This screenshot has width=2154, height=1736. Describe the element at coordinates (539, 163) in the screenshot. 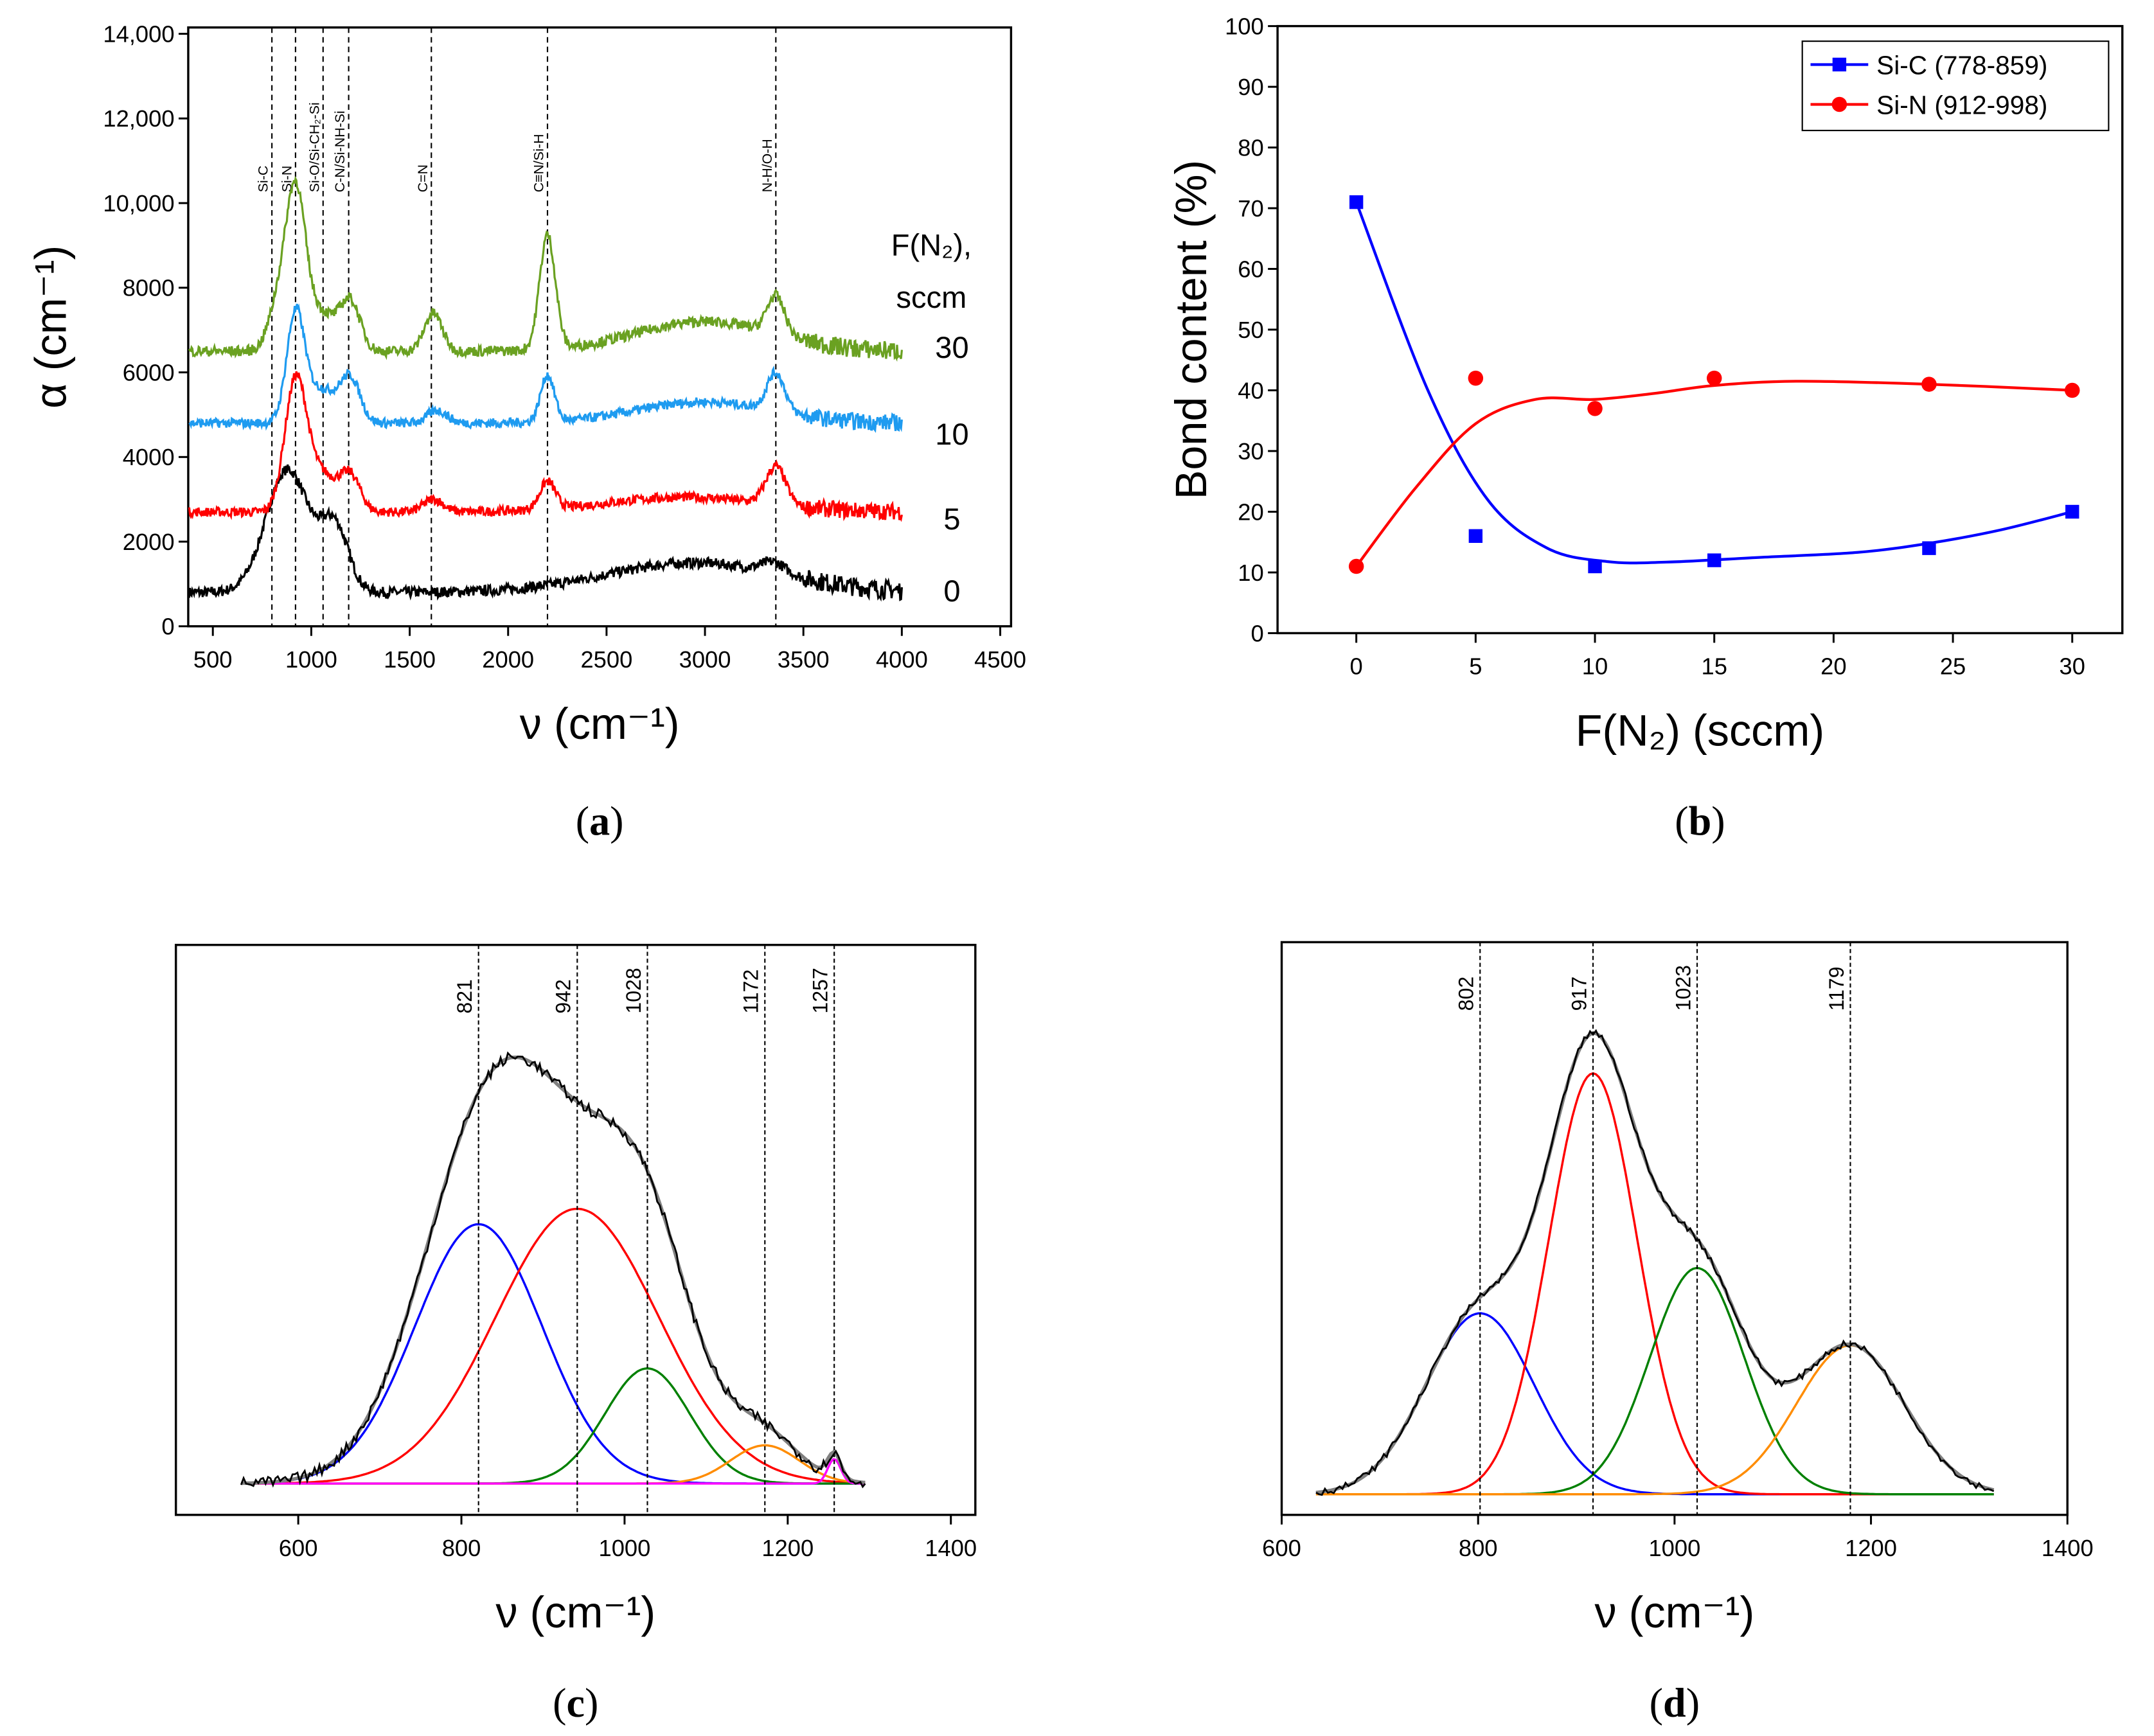

I see `annotation-label: C≡N/Si-H` at that location.